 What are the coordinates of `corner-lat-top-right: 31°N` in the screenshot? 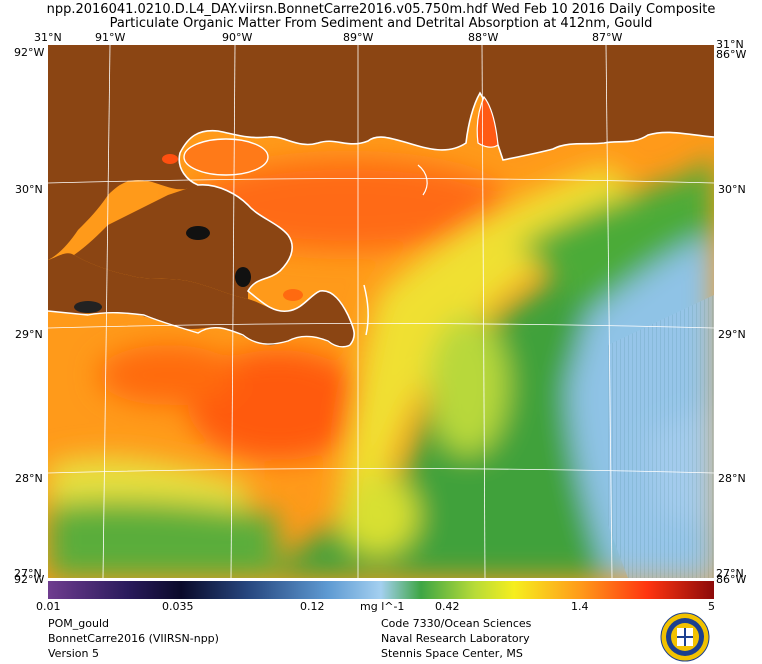 It's located at (730, 44).